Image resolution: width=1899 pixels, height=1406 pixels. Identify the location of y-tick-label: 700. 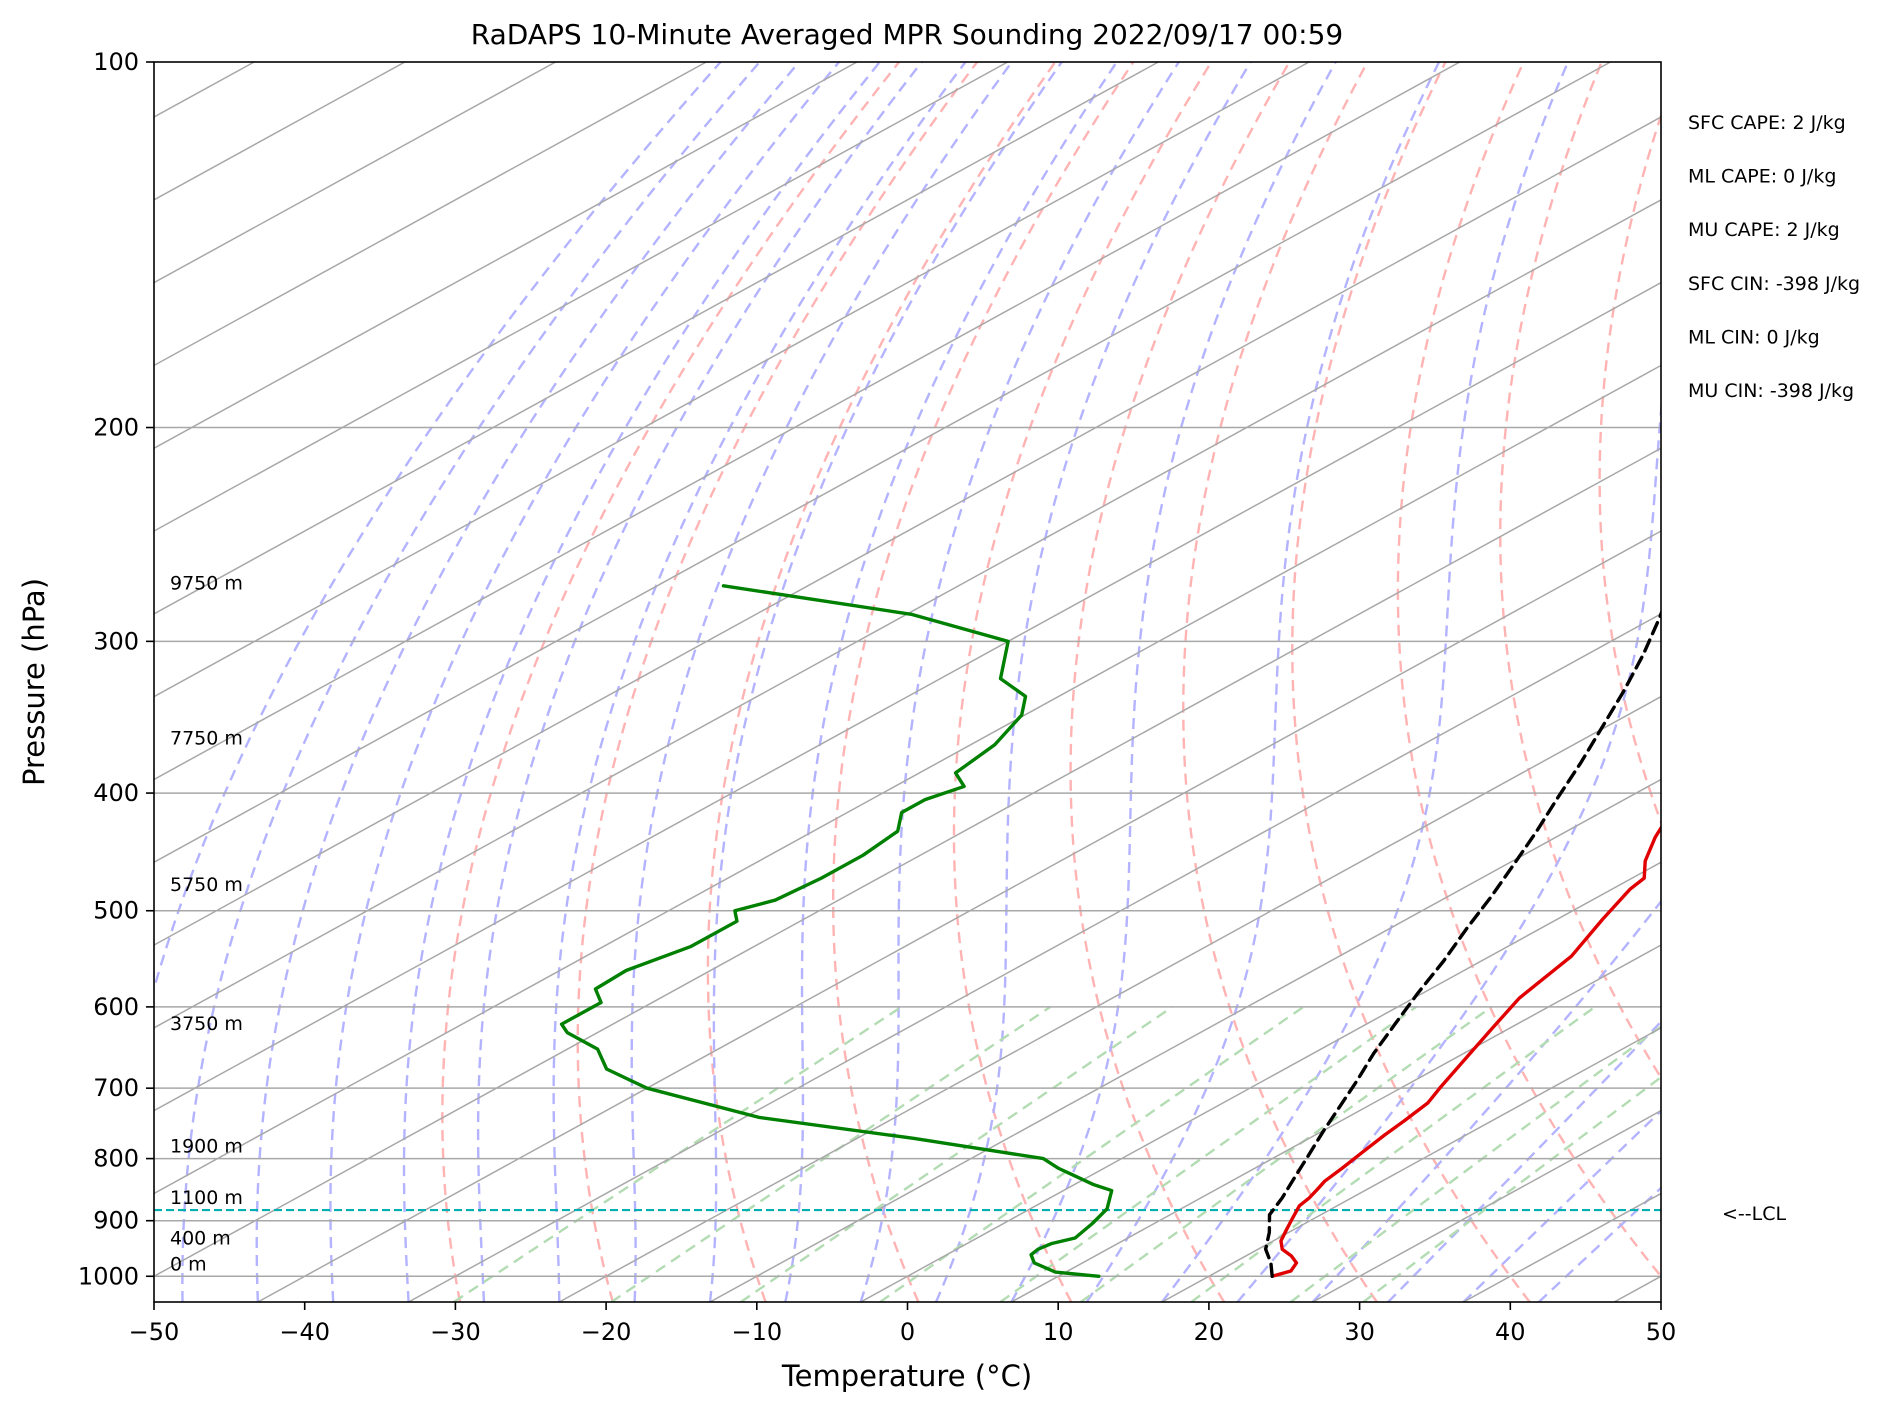
(116, 1088).